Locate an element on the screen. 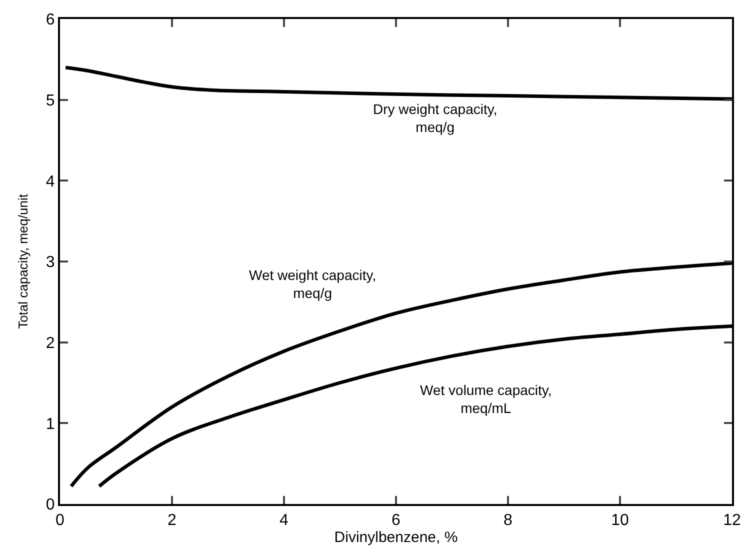 The image size is (753, 554). y-tick-label: 0 is located at coordinates (50, 505).